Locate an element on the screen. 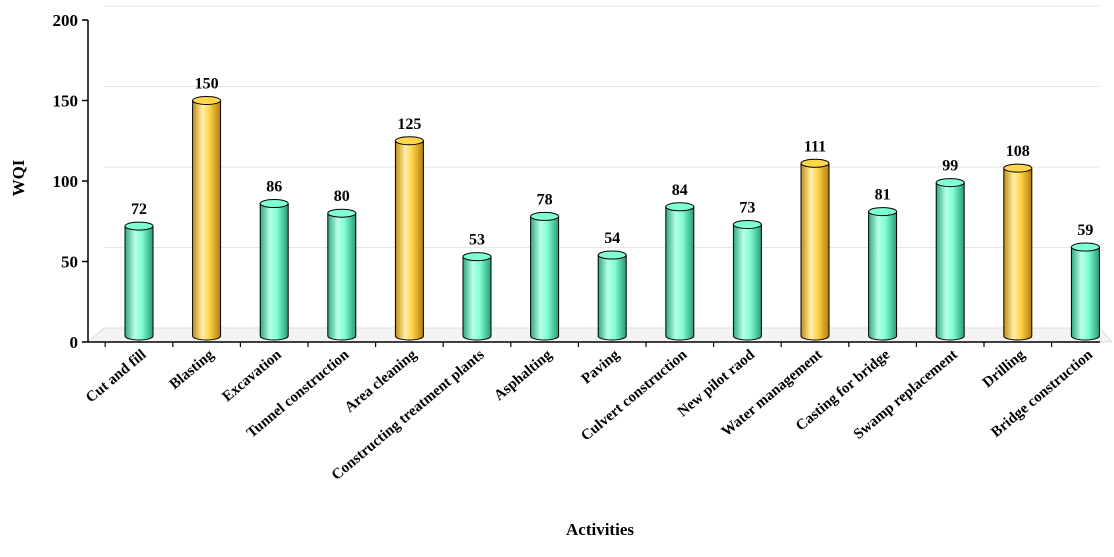  data-label: 80 is located at coordinates (342, 196).